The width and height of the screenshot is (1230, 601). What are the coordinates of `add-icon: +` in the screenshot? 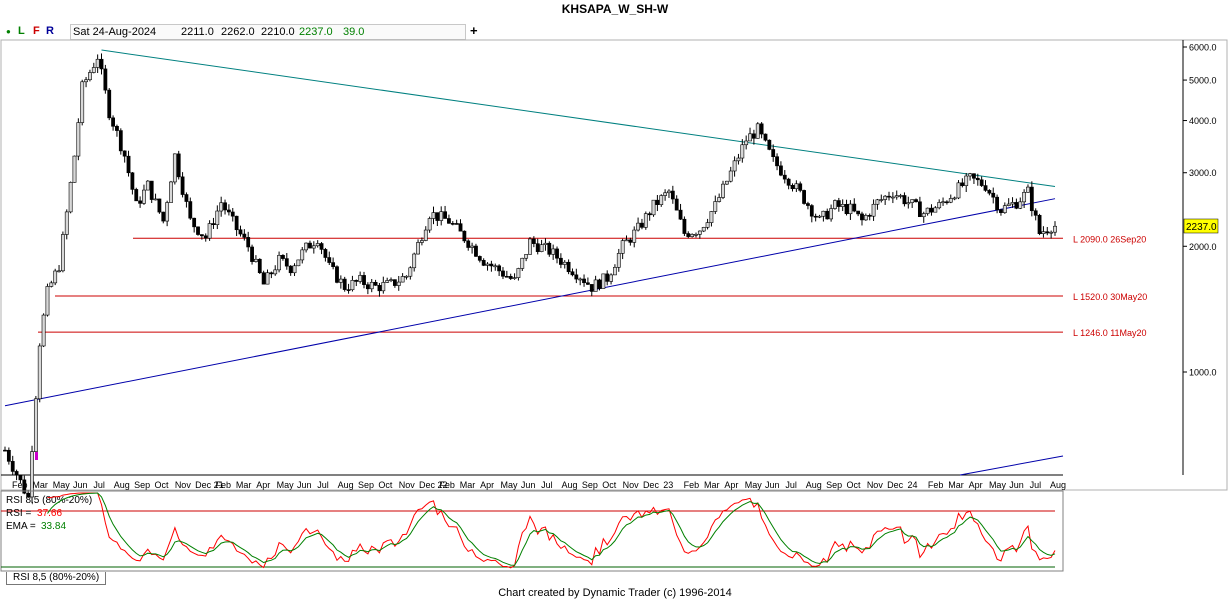 It's located at (474, 30).